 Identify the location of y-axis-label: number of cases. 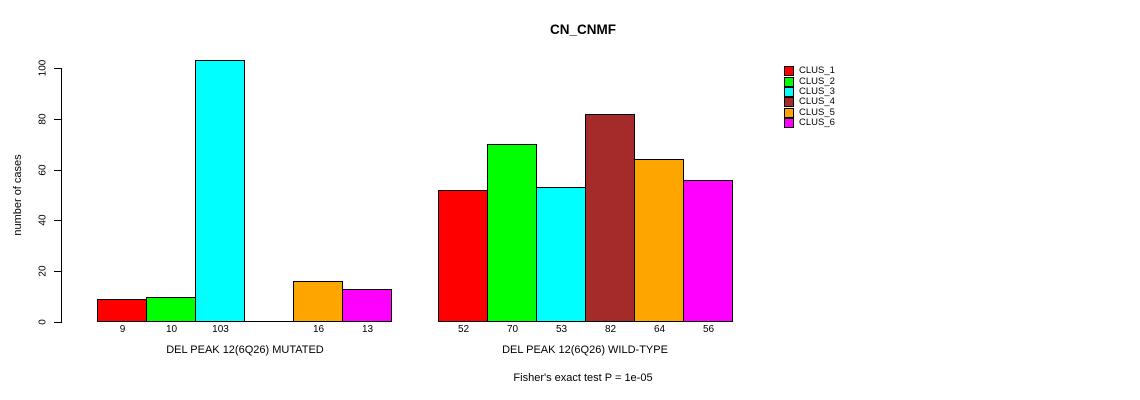
(18, 195).